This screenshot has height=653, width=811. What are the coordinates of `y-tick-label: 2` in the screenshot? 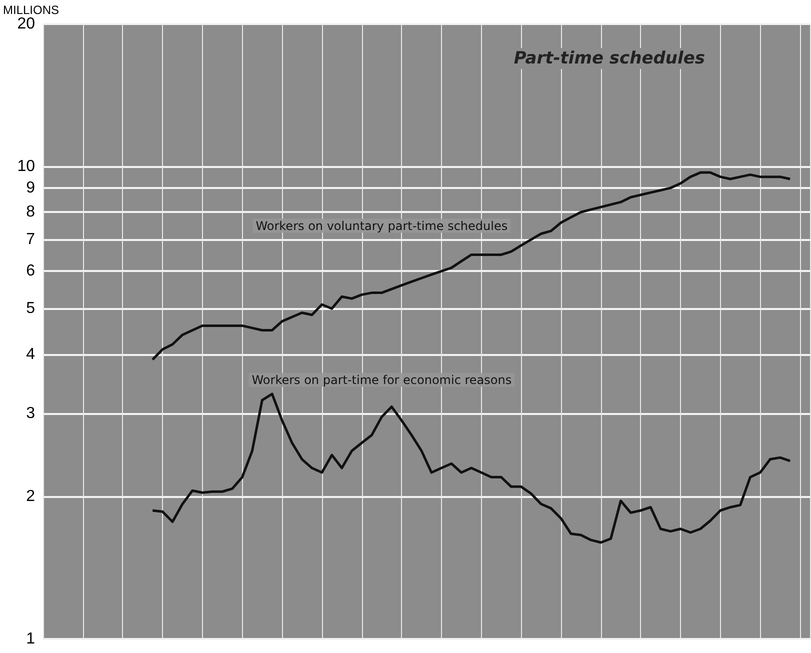 It's located at (31, 497).